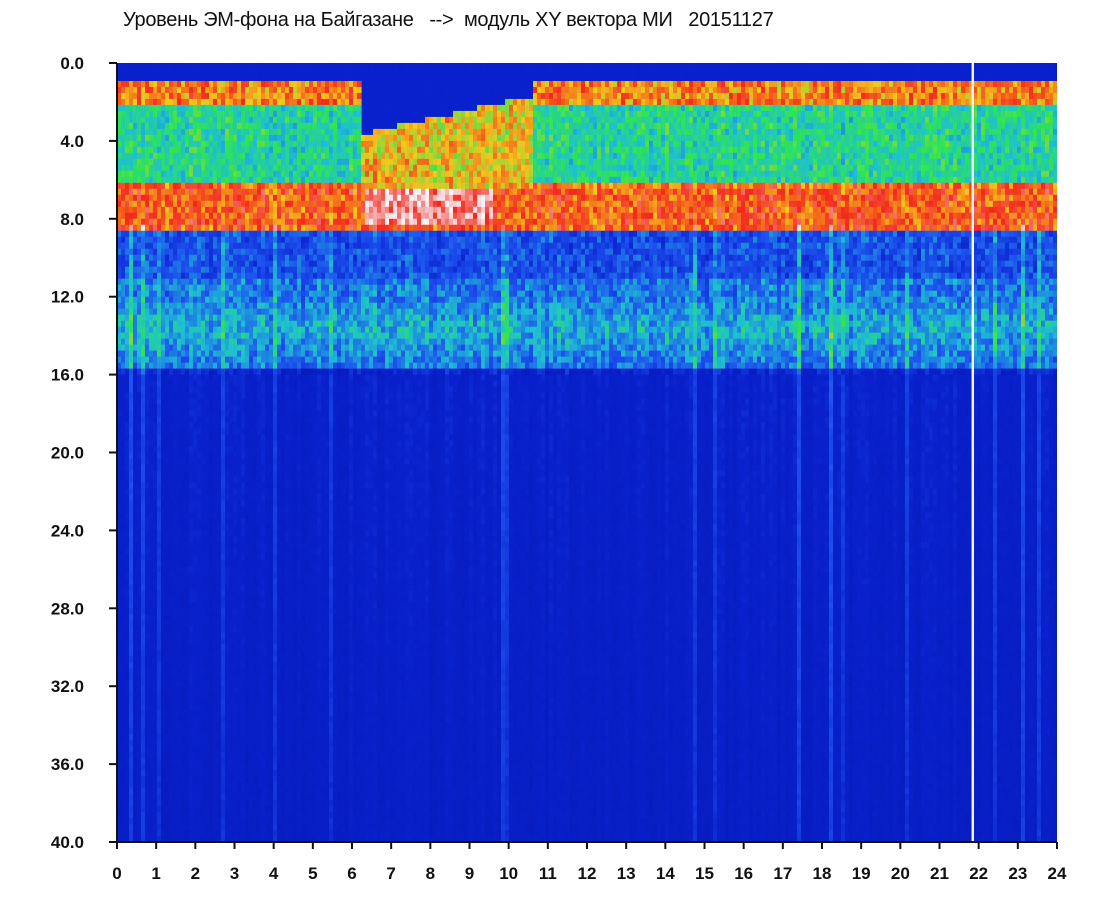 The height and width of the screenshot is (900, 1096). What do you see at coordinates (72, 219) in the screenshot?
I see `y-tick-label: 8.0` at bounding box center [72, 219].